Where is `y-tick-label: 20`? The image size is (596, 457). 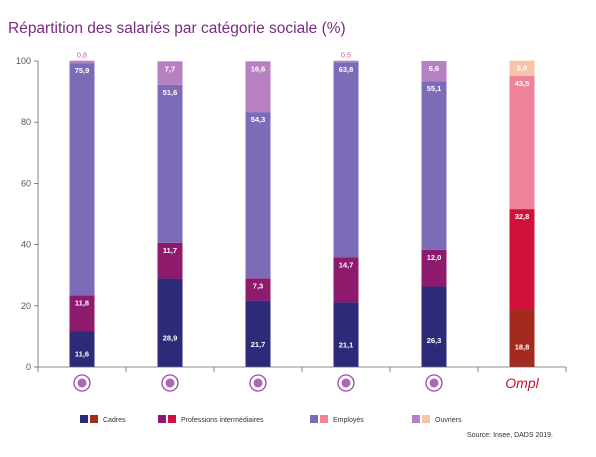 y-tick-label: 20 is located at coordinates (26, 306).